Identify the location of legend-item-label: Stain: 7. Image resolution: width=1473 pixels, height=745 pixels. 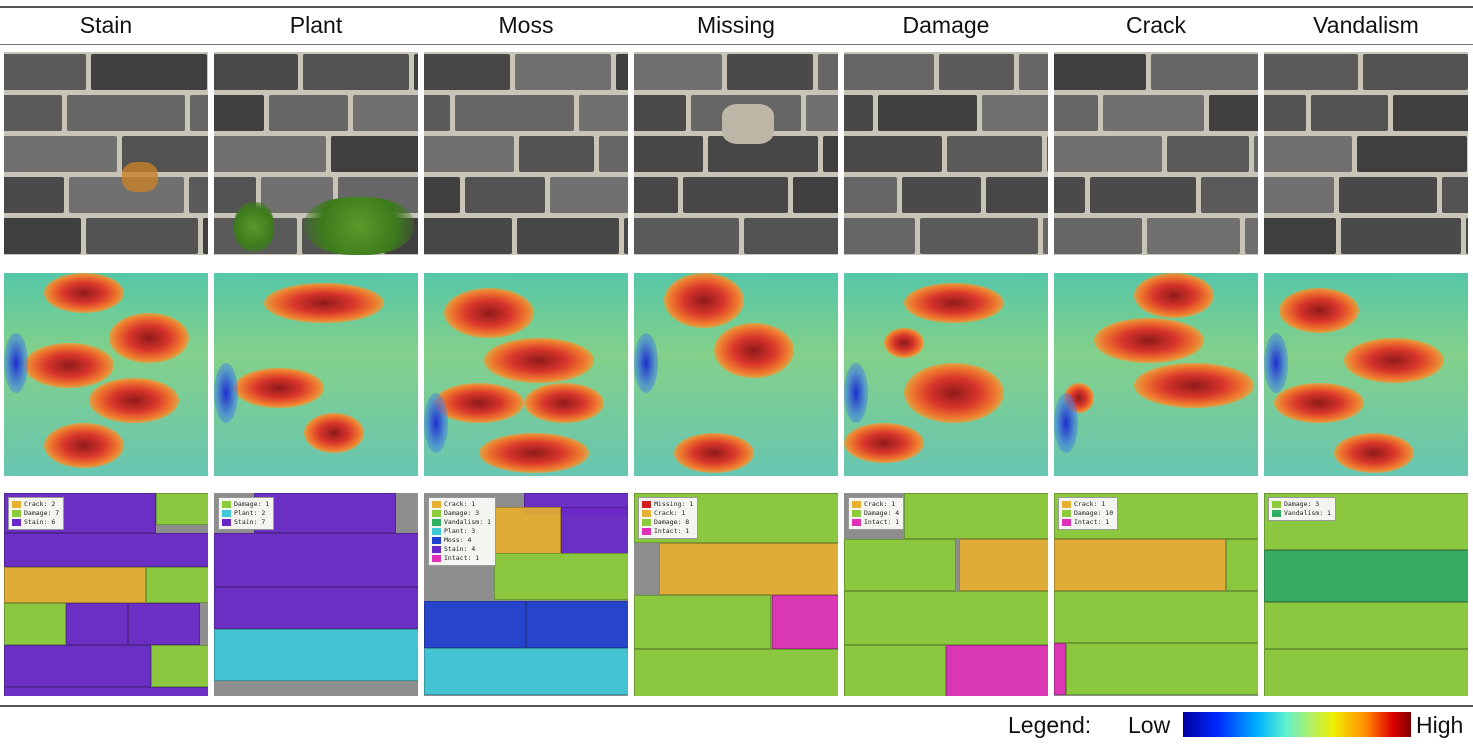
(250, 522).